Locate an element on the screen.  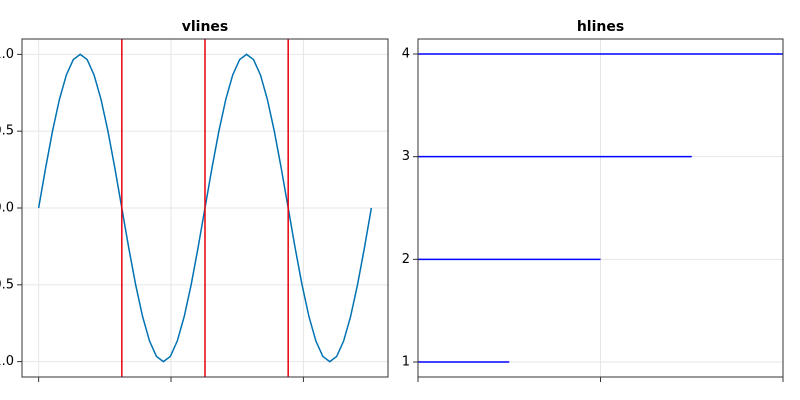
y-tick-label: 4 is located at coordinates (406, 53).